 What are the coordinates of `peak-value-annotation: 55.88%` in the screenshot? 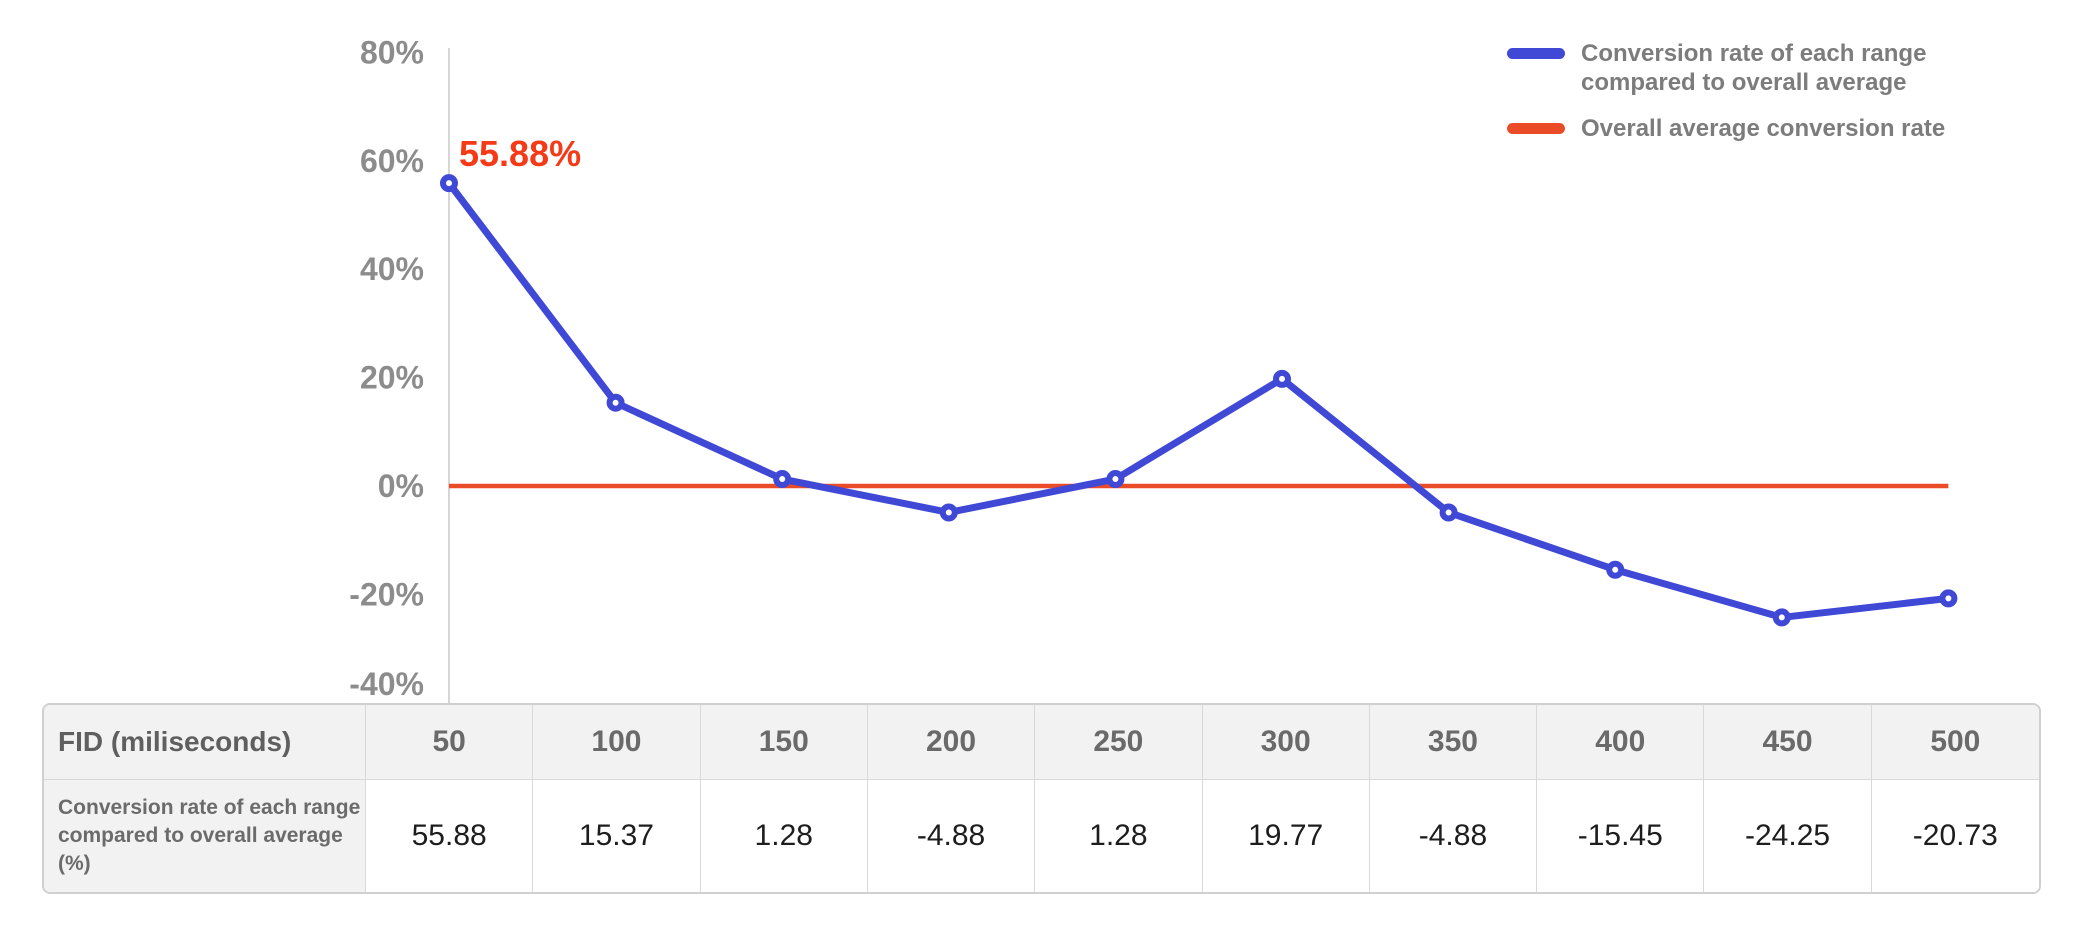 It's located at (520, 153).